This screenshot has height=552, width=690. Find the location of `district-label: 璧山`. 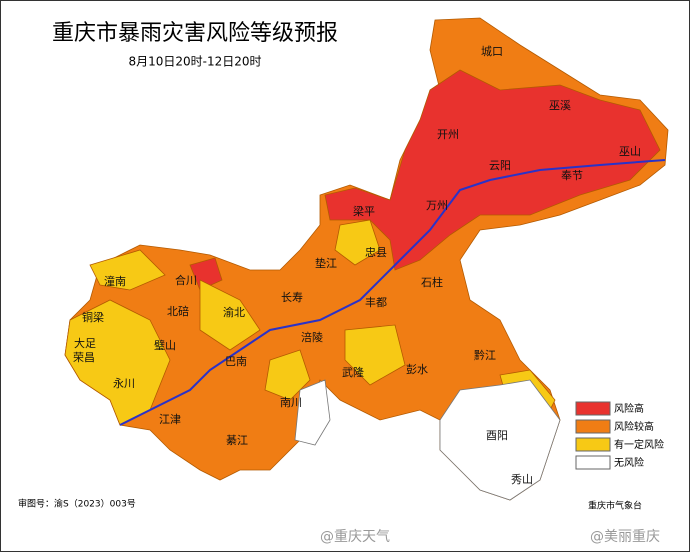

district-label: 璧山 is located at coordinates (165, 345).